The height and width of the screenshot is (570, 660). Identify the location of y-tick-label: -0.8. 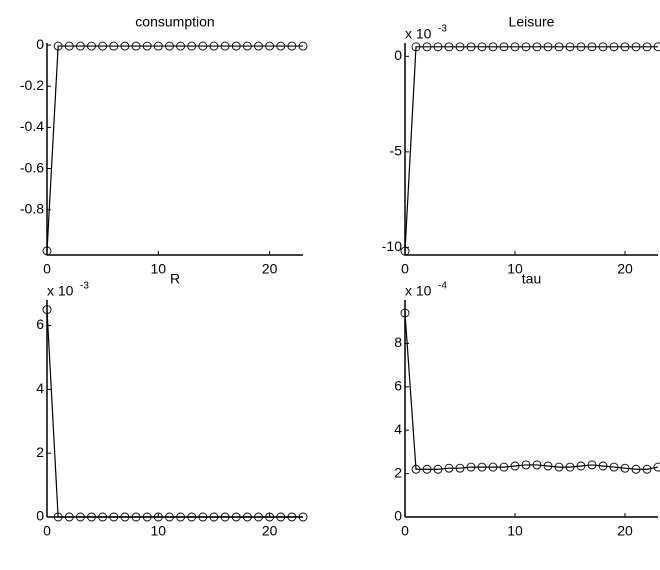
(32, 208).